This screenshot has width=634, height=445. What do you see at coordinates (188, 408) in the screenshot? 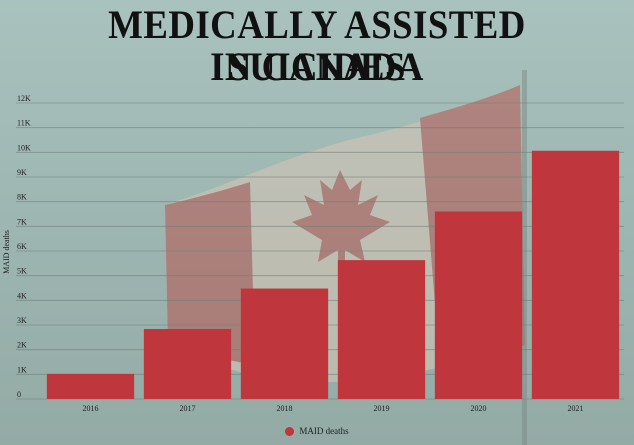
I see `x-tick-label: 2017` at bounding box center [188, 408].